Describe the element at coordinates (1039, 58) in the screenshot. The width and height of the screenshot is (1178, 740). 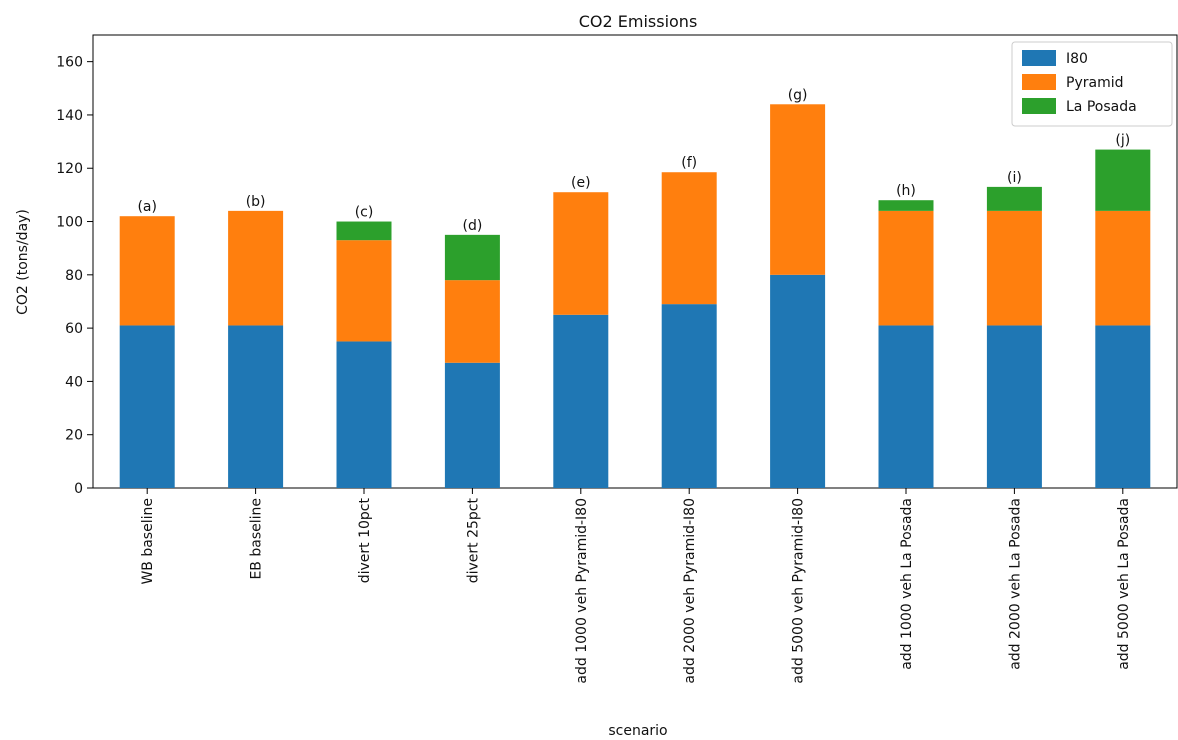
I see `legend-swatch-i80` at that location.